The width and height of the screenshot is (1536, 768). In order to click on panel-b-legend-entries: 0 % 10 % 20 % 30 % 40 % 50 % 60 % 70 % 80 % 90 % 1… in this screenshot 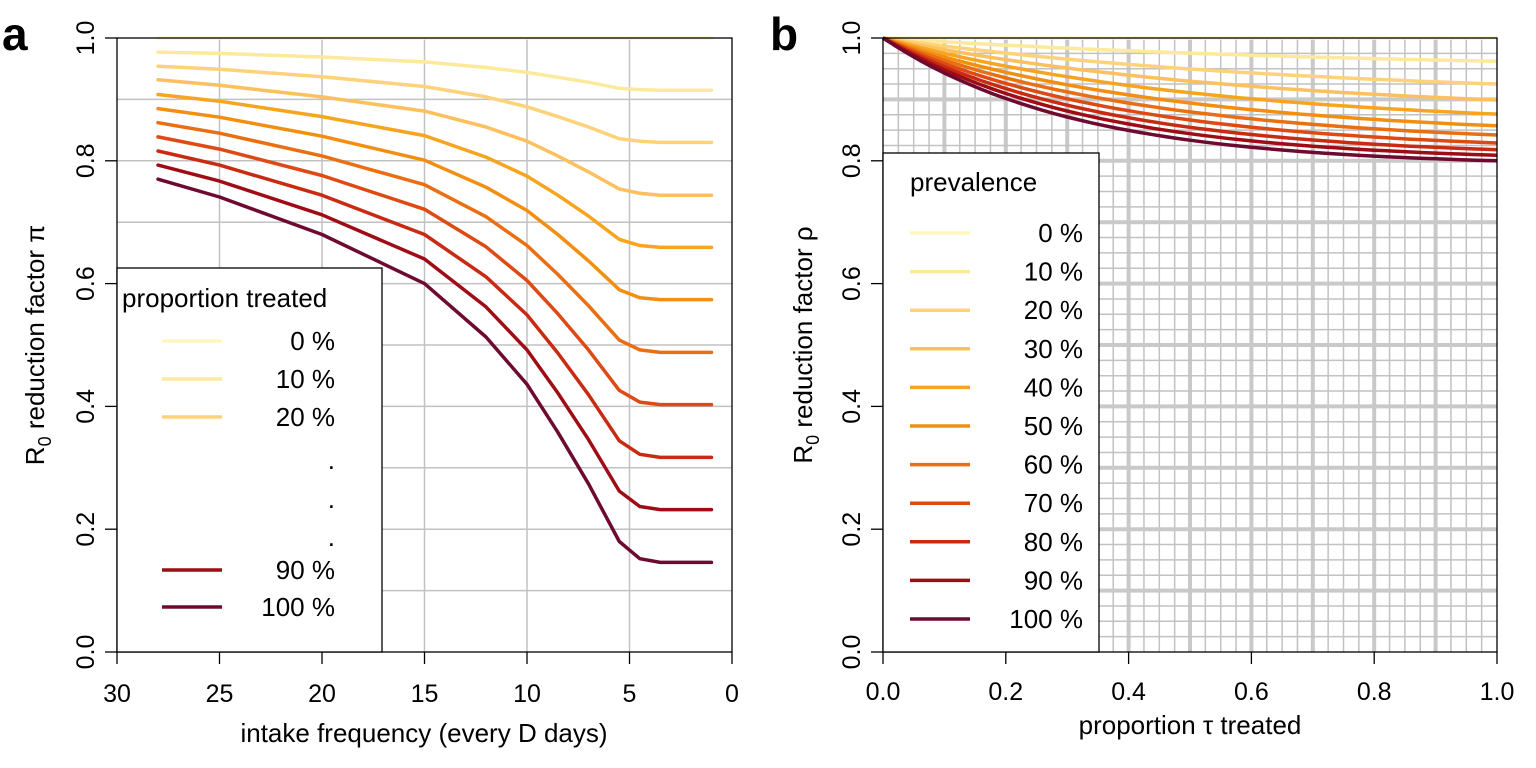, I will do `click(996, 426)`.